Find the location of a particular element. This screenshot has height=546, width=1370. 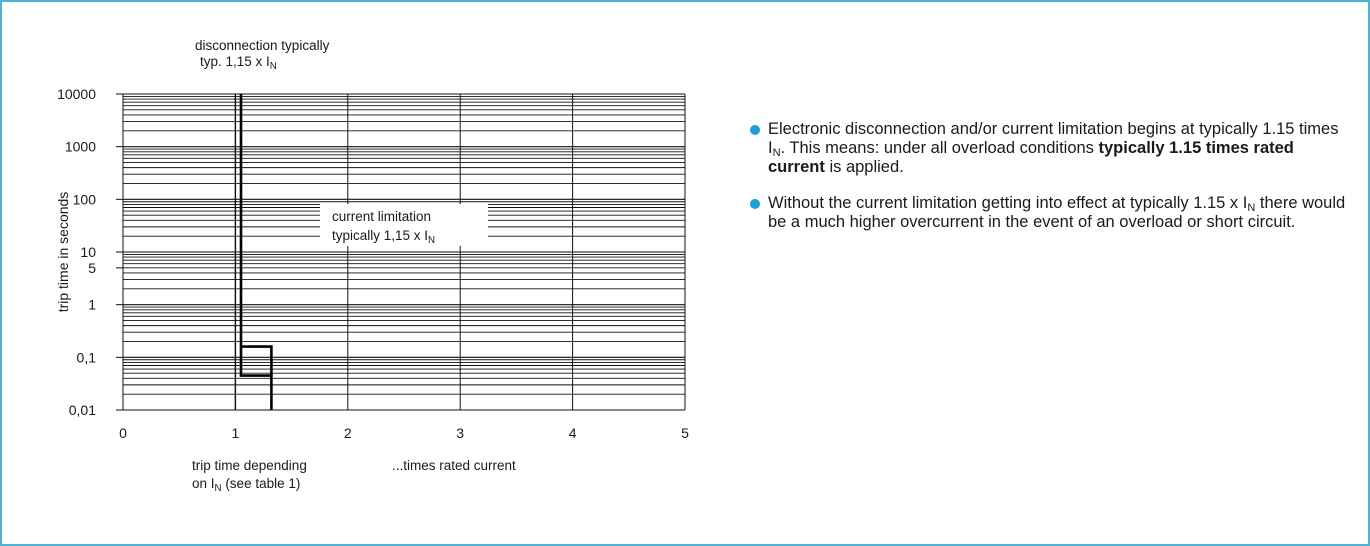

y-tick-label: 10000 is located at coordinates (76, 94).